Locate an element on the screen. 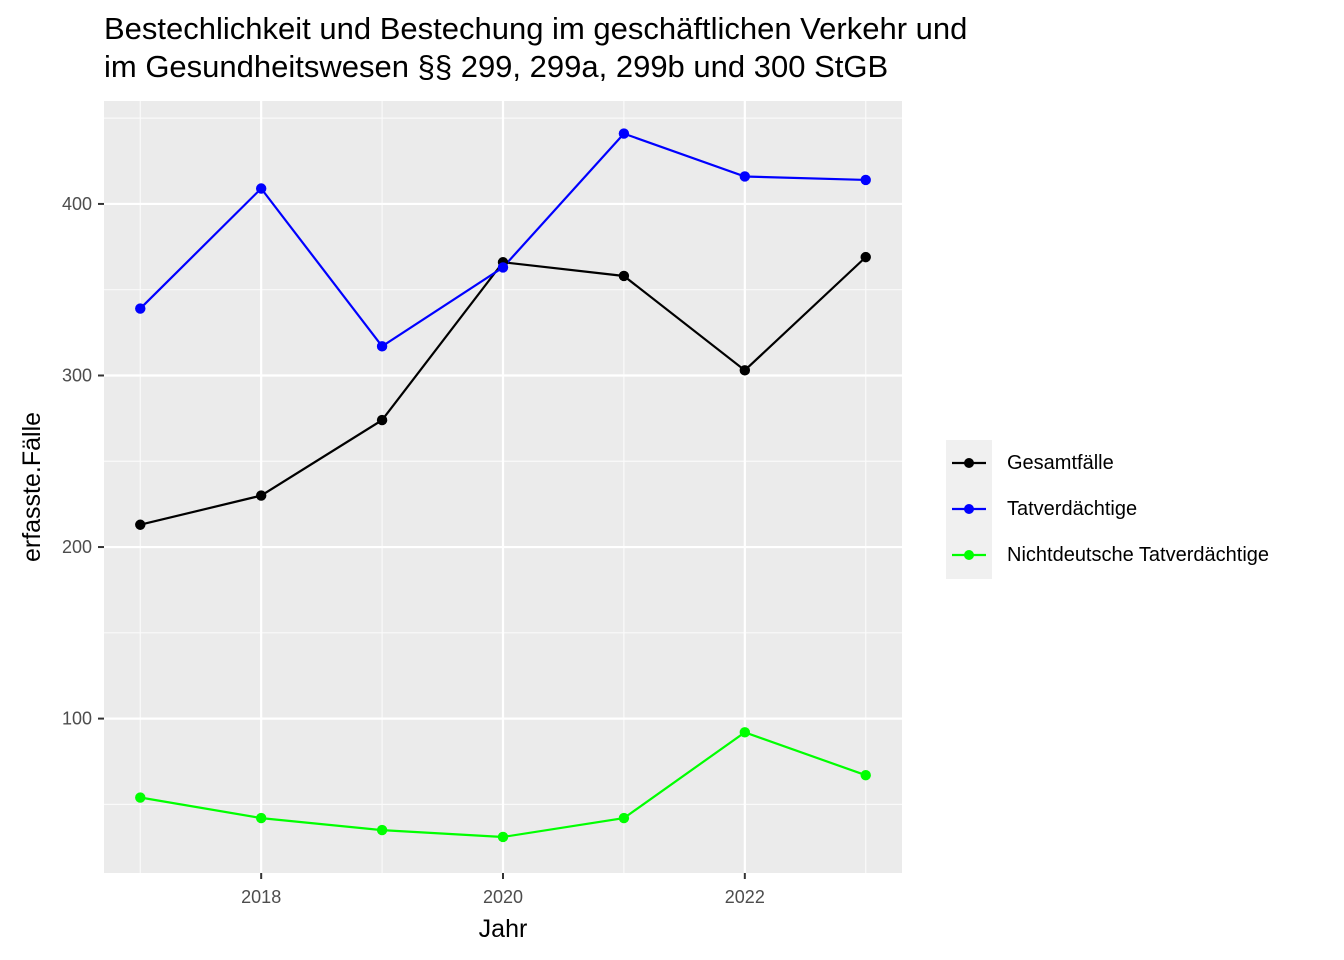  y-tick-label: 100 is located at coordinates (77, 719).